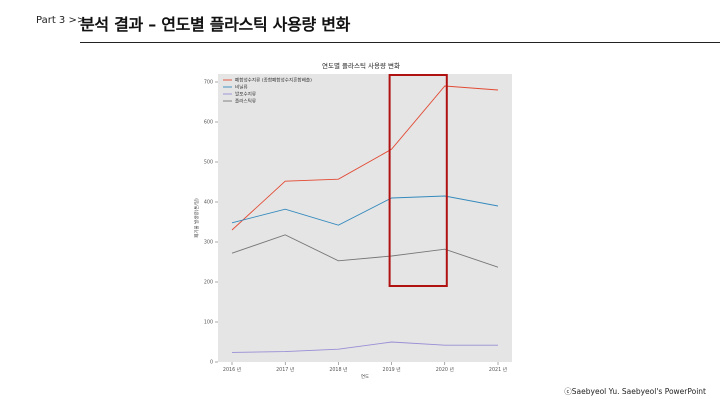 Image resolution: width=720 pixels, height=405 pixels. What do you see at coordinates (208, 243) in the screenshot?
I see `y-tick-label: 300` at bounding box center [208, 243].